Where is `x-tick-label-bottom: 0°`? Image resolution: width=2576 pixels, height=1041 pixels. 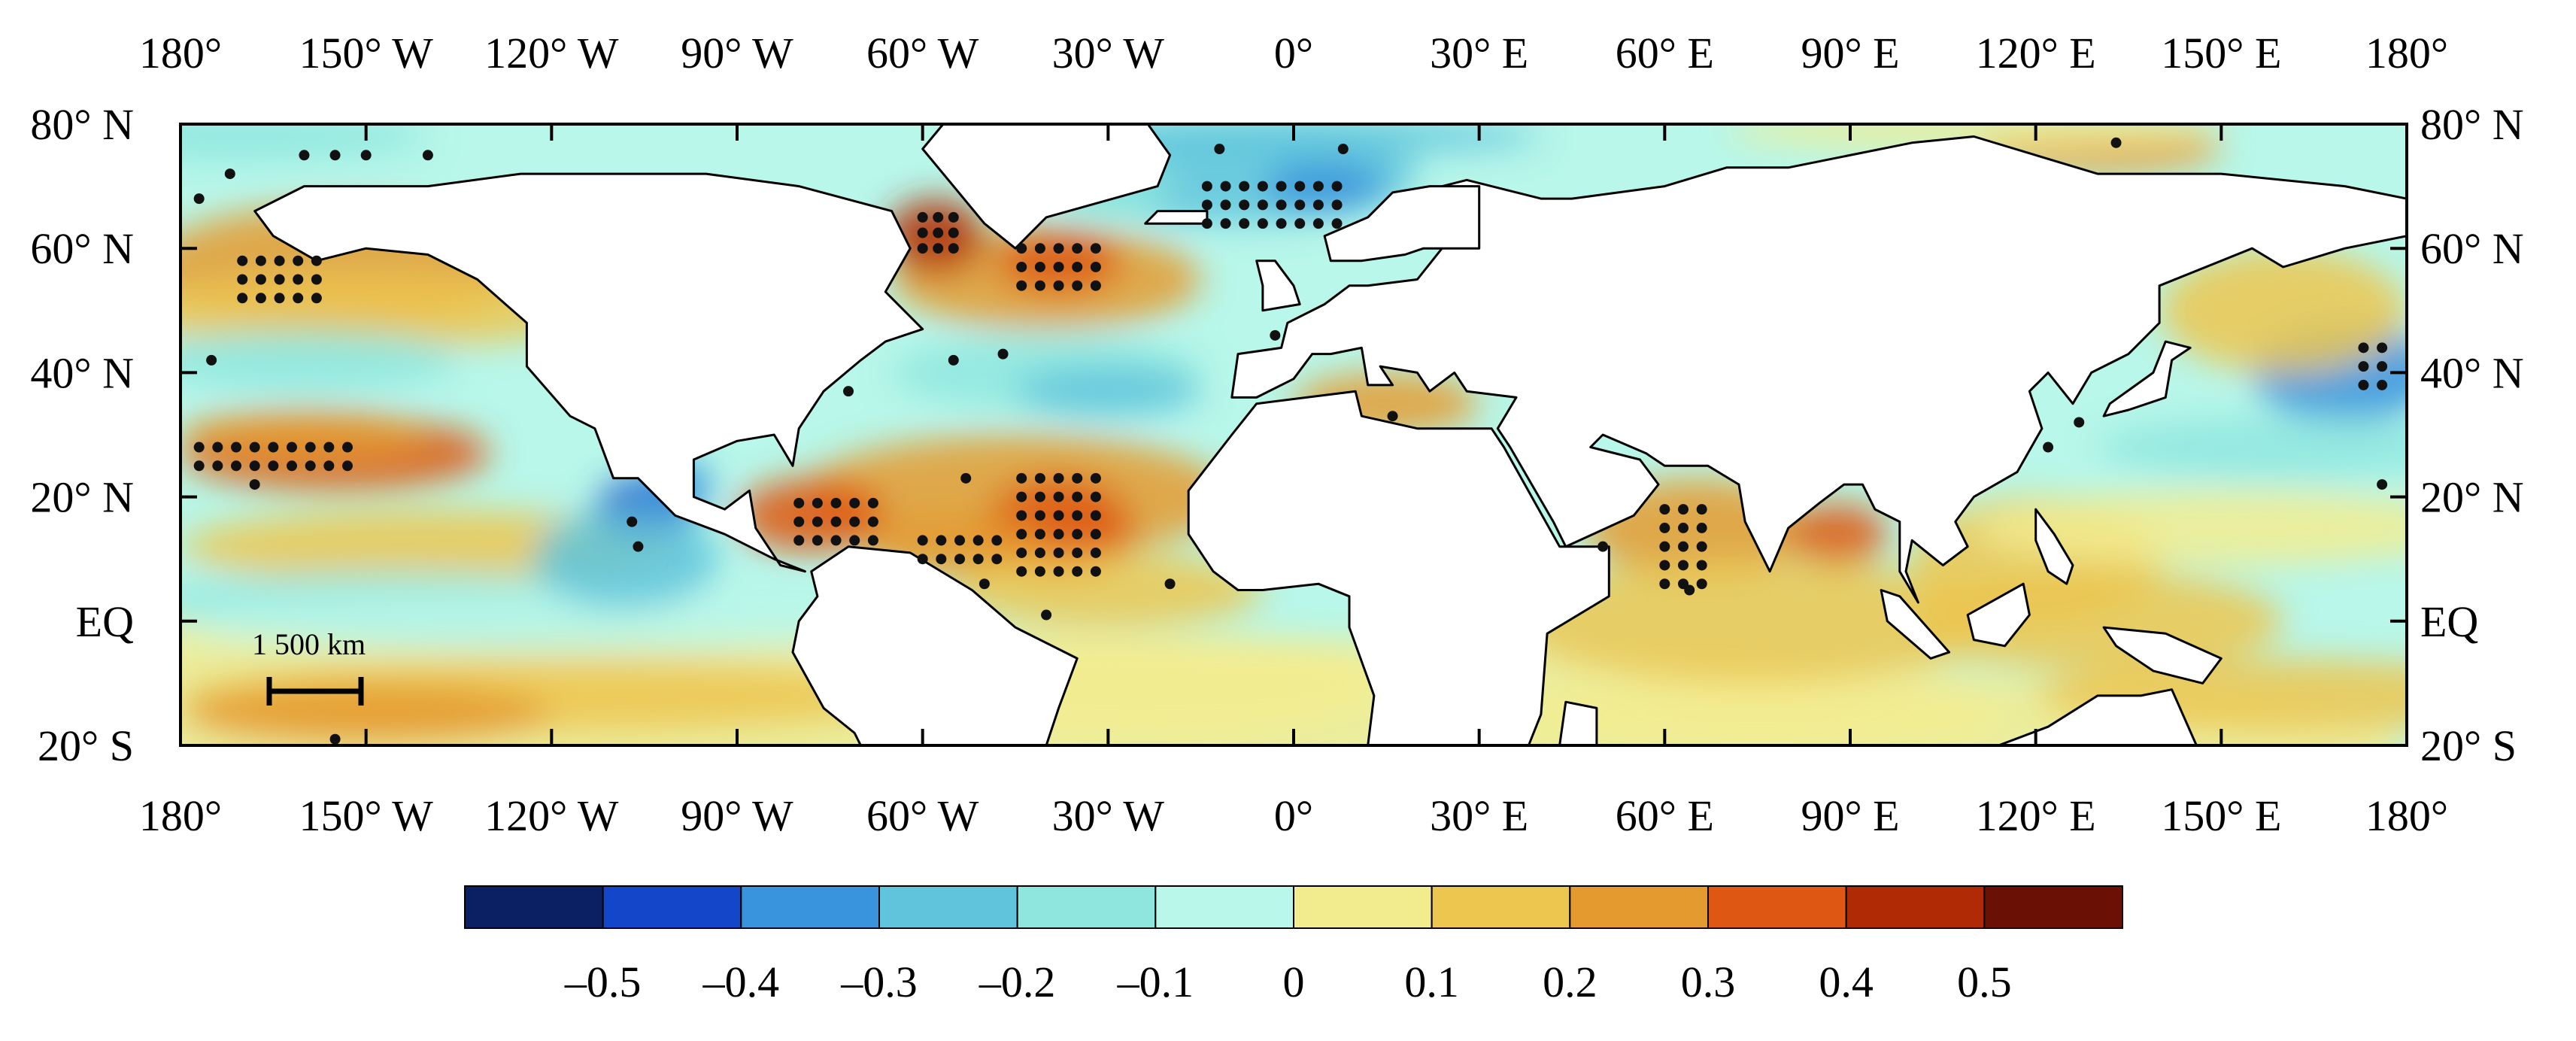 x-tick-label-bottom: 0° is located at coordinates (1293, 815).